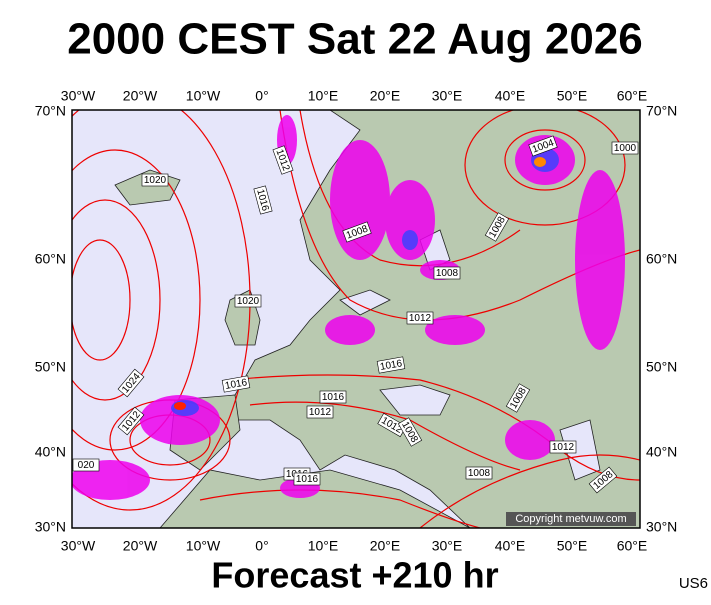 The height and width of the screenshot is (605, 711). What do you see at coordinates (385, 96) in the screenshot?
I see `lon-label-top: 20°E` at bounding box center [385, 96].